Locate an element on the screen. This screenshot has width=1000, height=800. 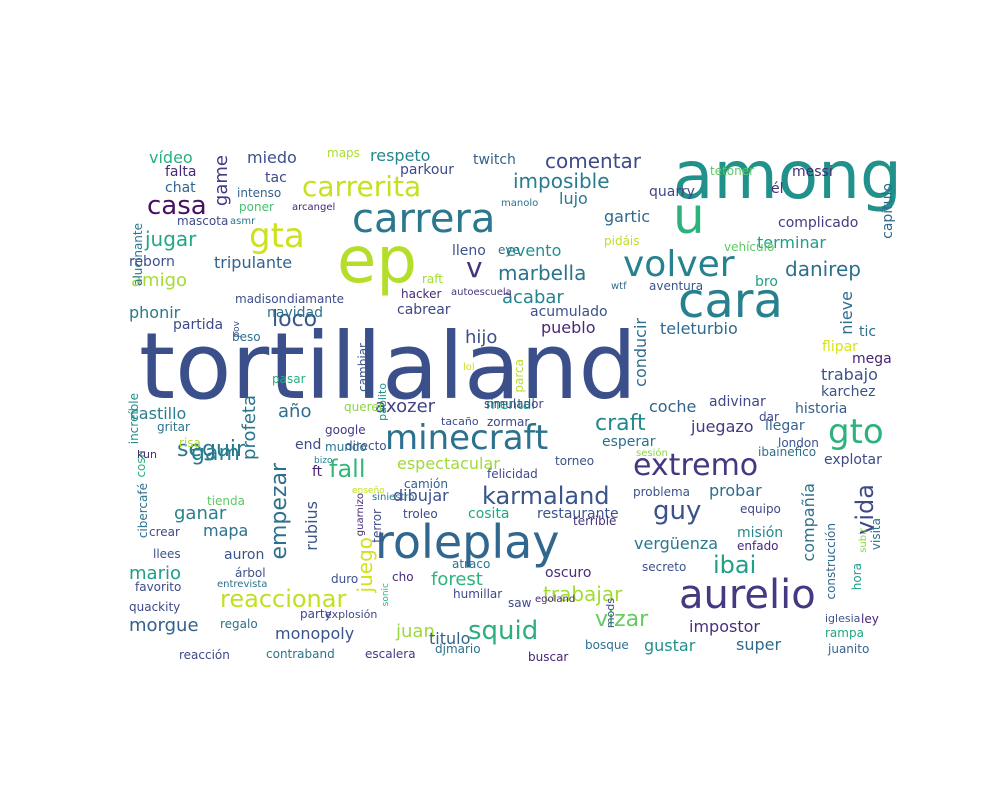
word-129: madison is located at coordinates (261, 299).